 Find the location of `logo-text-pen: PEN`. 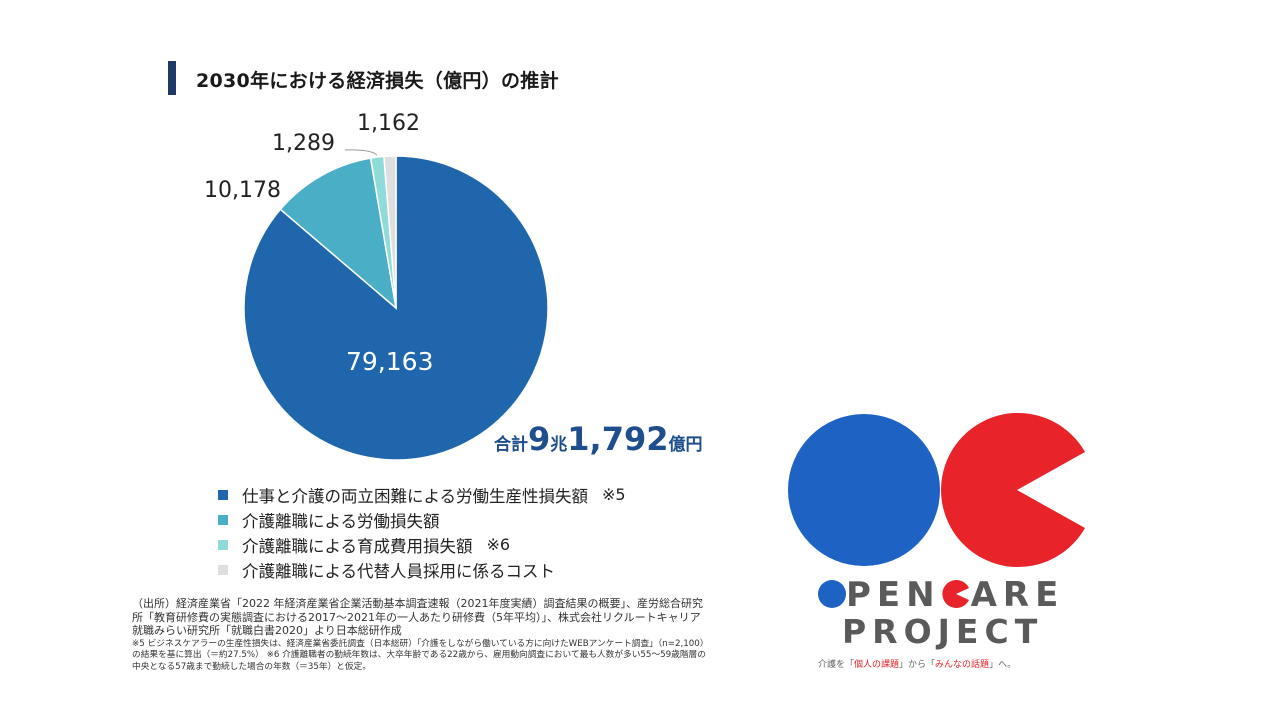

logo-text-pen: PEN is located at coordinates (893, 595).